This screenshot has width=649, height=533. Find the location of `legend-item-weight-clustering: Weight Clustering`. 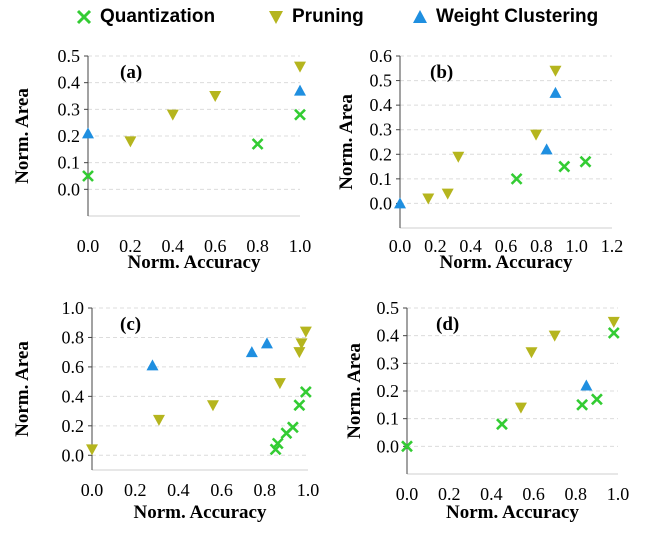

legend-item-weight-clustering: Weight Clustering is located at coordinates (505, 17).